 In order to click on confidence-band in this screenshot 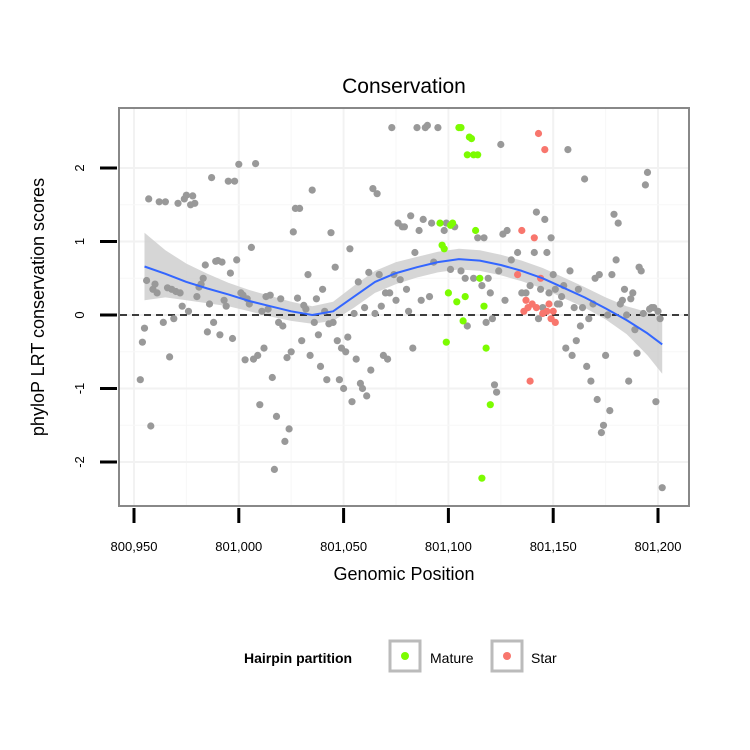, I will do `click(403, 303)`.